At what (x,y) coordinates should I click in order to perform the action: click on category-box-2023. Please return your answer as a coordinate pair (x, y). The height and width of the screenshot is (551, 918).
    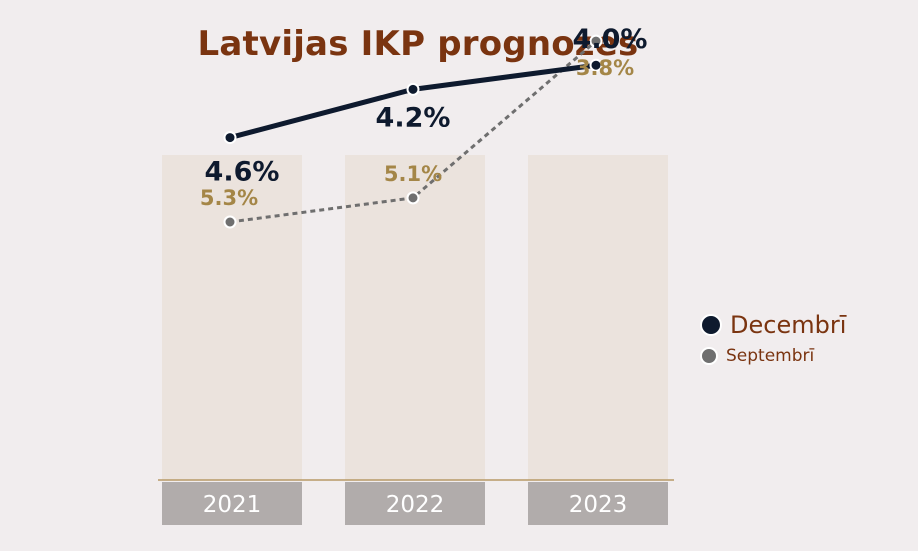
    Looking at the image, I should click on (598, 503).